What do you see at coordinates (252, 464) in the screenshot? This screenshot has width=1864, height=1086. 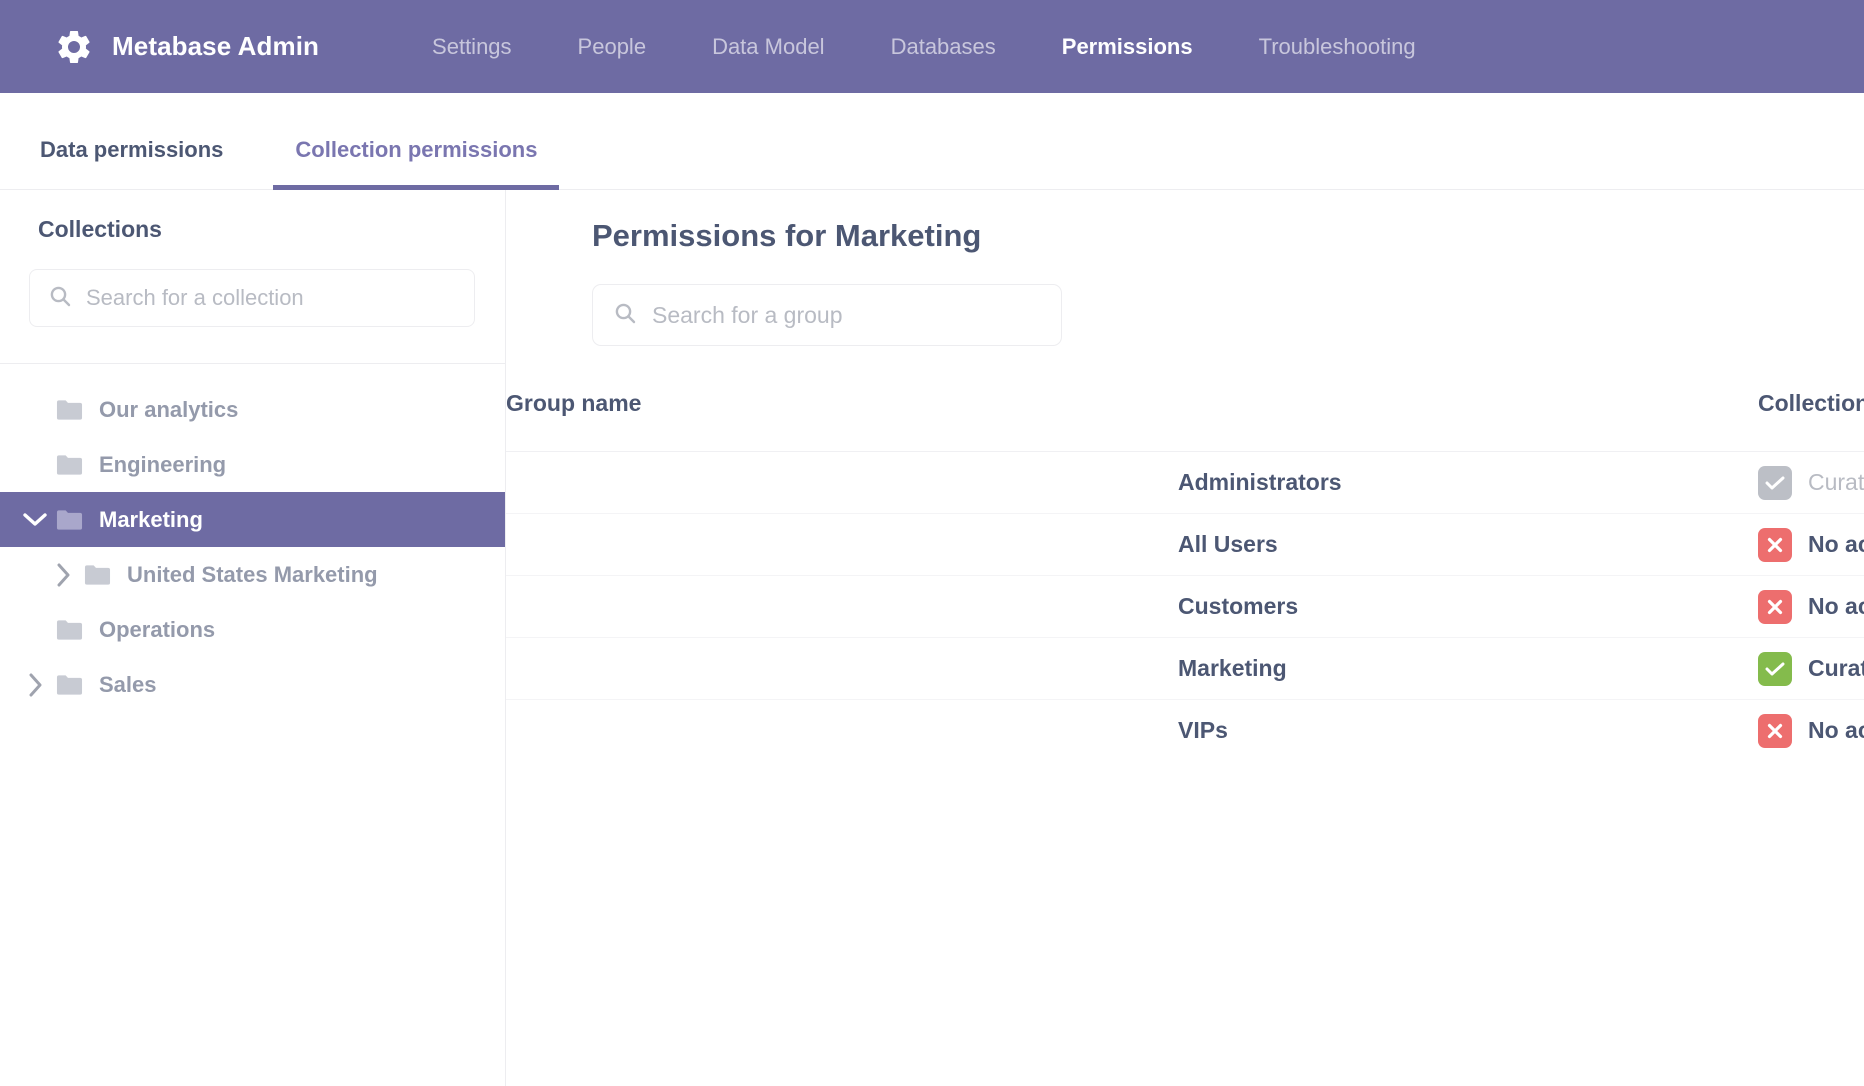 I see `tree-item-engineering: Engineering` at bounding box center [252, 464].